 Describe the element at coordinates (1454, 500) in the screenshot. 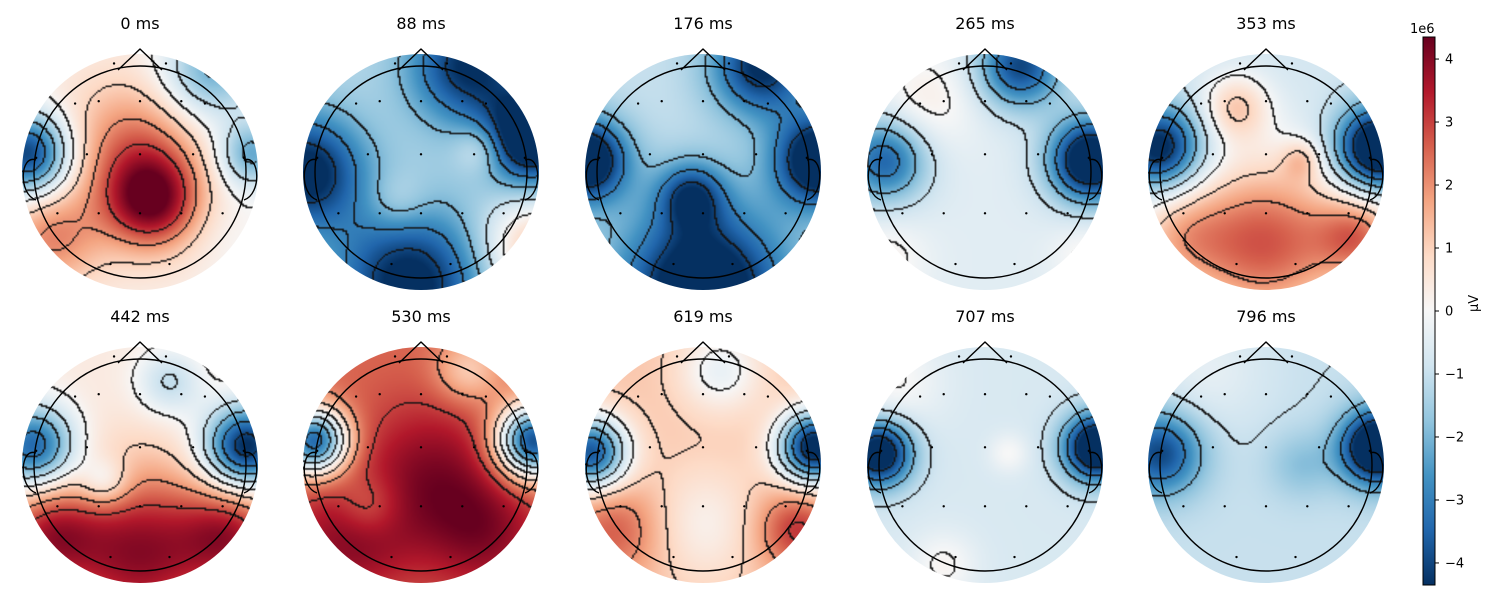

I see `colorbar-tick-label: −3` at that location.